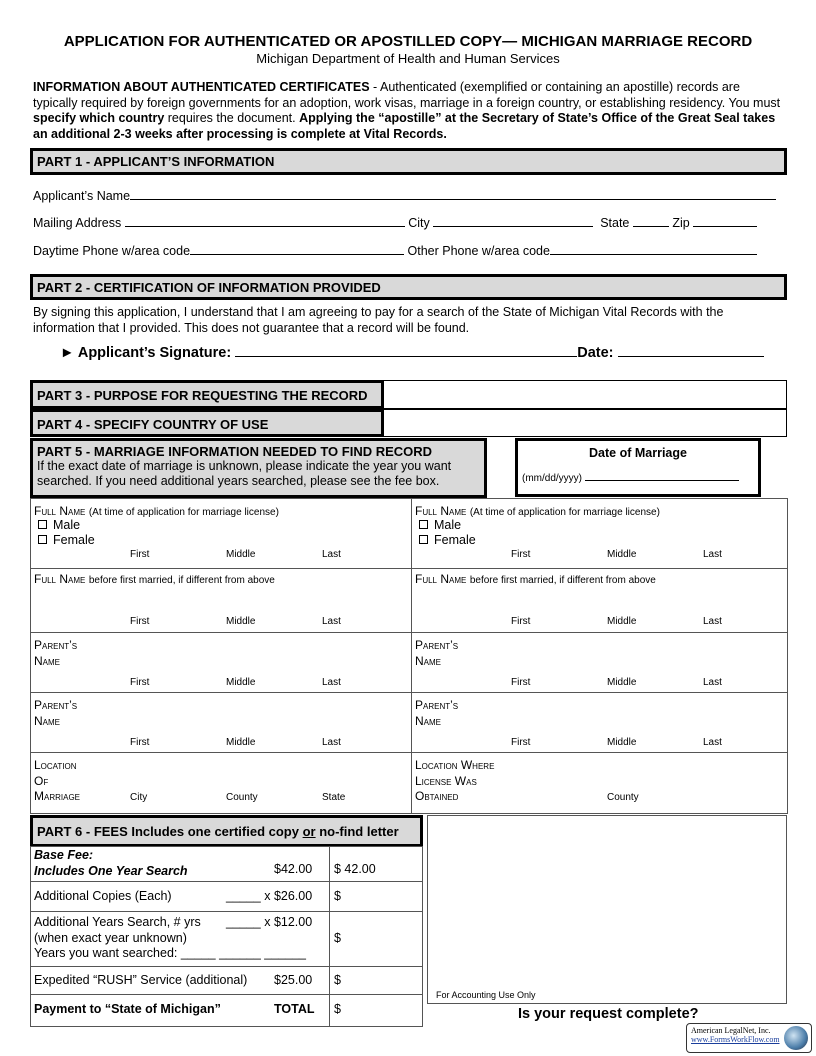  I want to click on accounting-box: For Accounting Use Only, so click(607, 909).